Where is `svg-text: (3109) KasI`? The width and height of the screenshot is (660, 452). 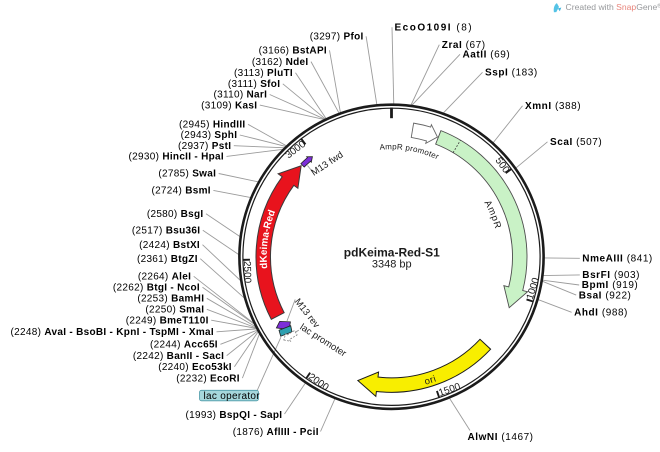
svg-text: (3109) KasI is located at coordinates (229, 105).